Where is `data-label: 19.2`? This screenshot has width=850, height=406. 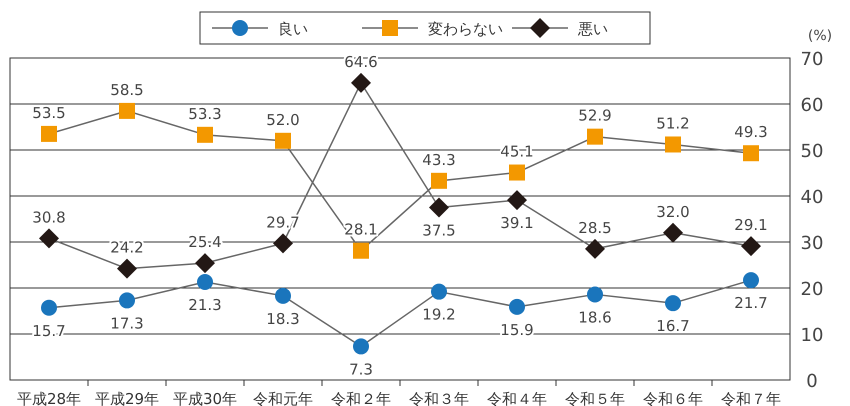 data-label: 19.2 is located at coordinates (439, 315).